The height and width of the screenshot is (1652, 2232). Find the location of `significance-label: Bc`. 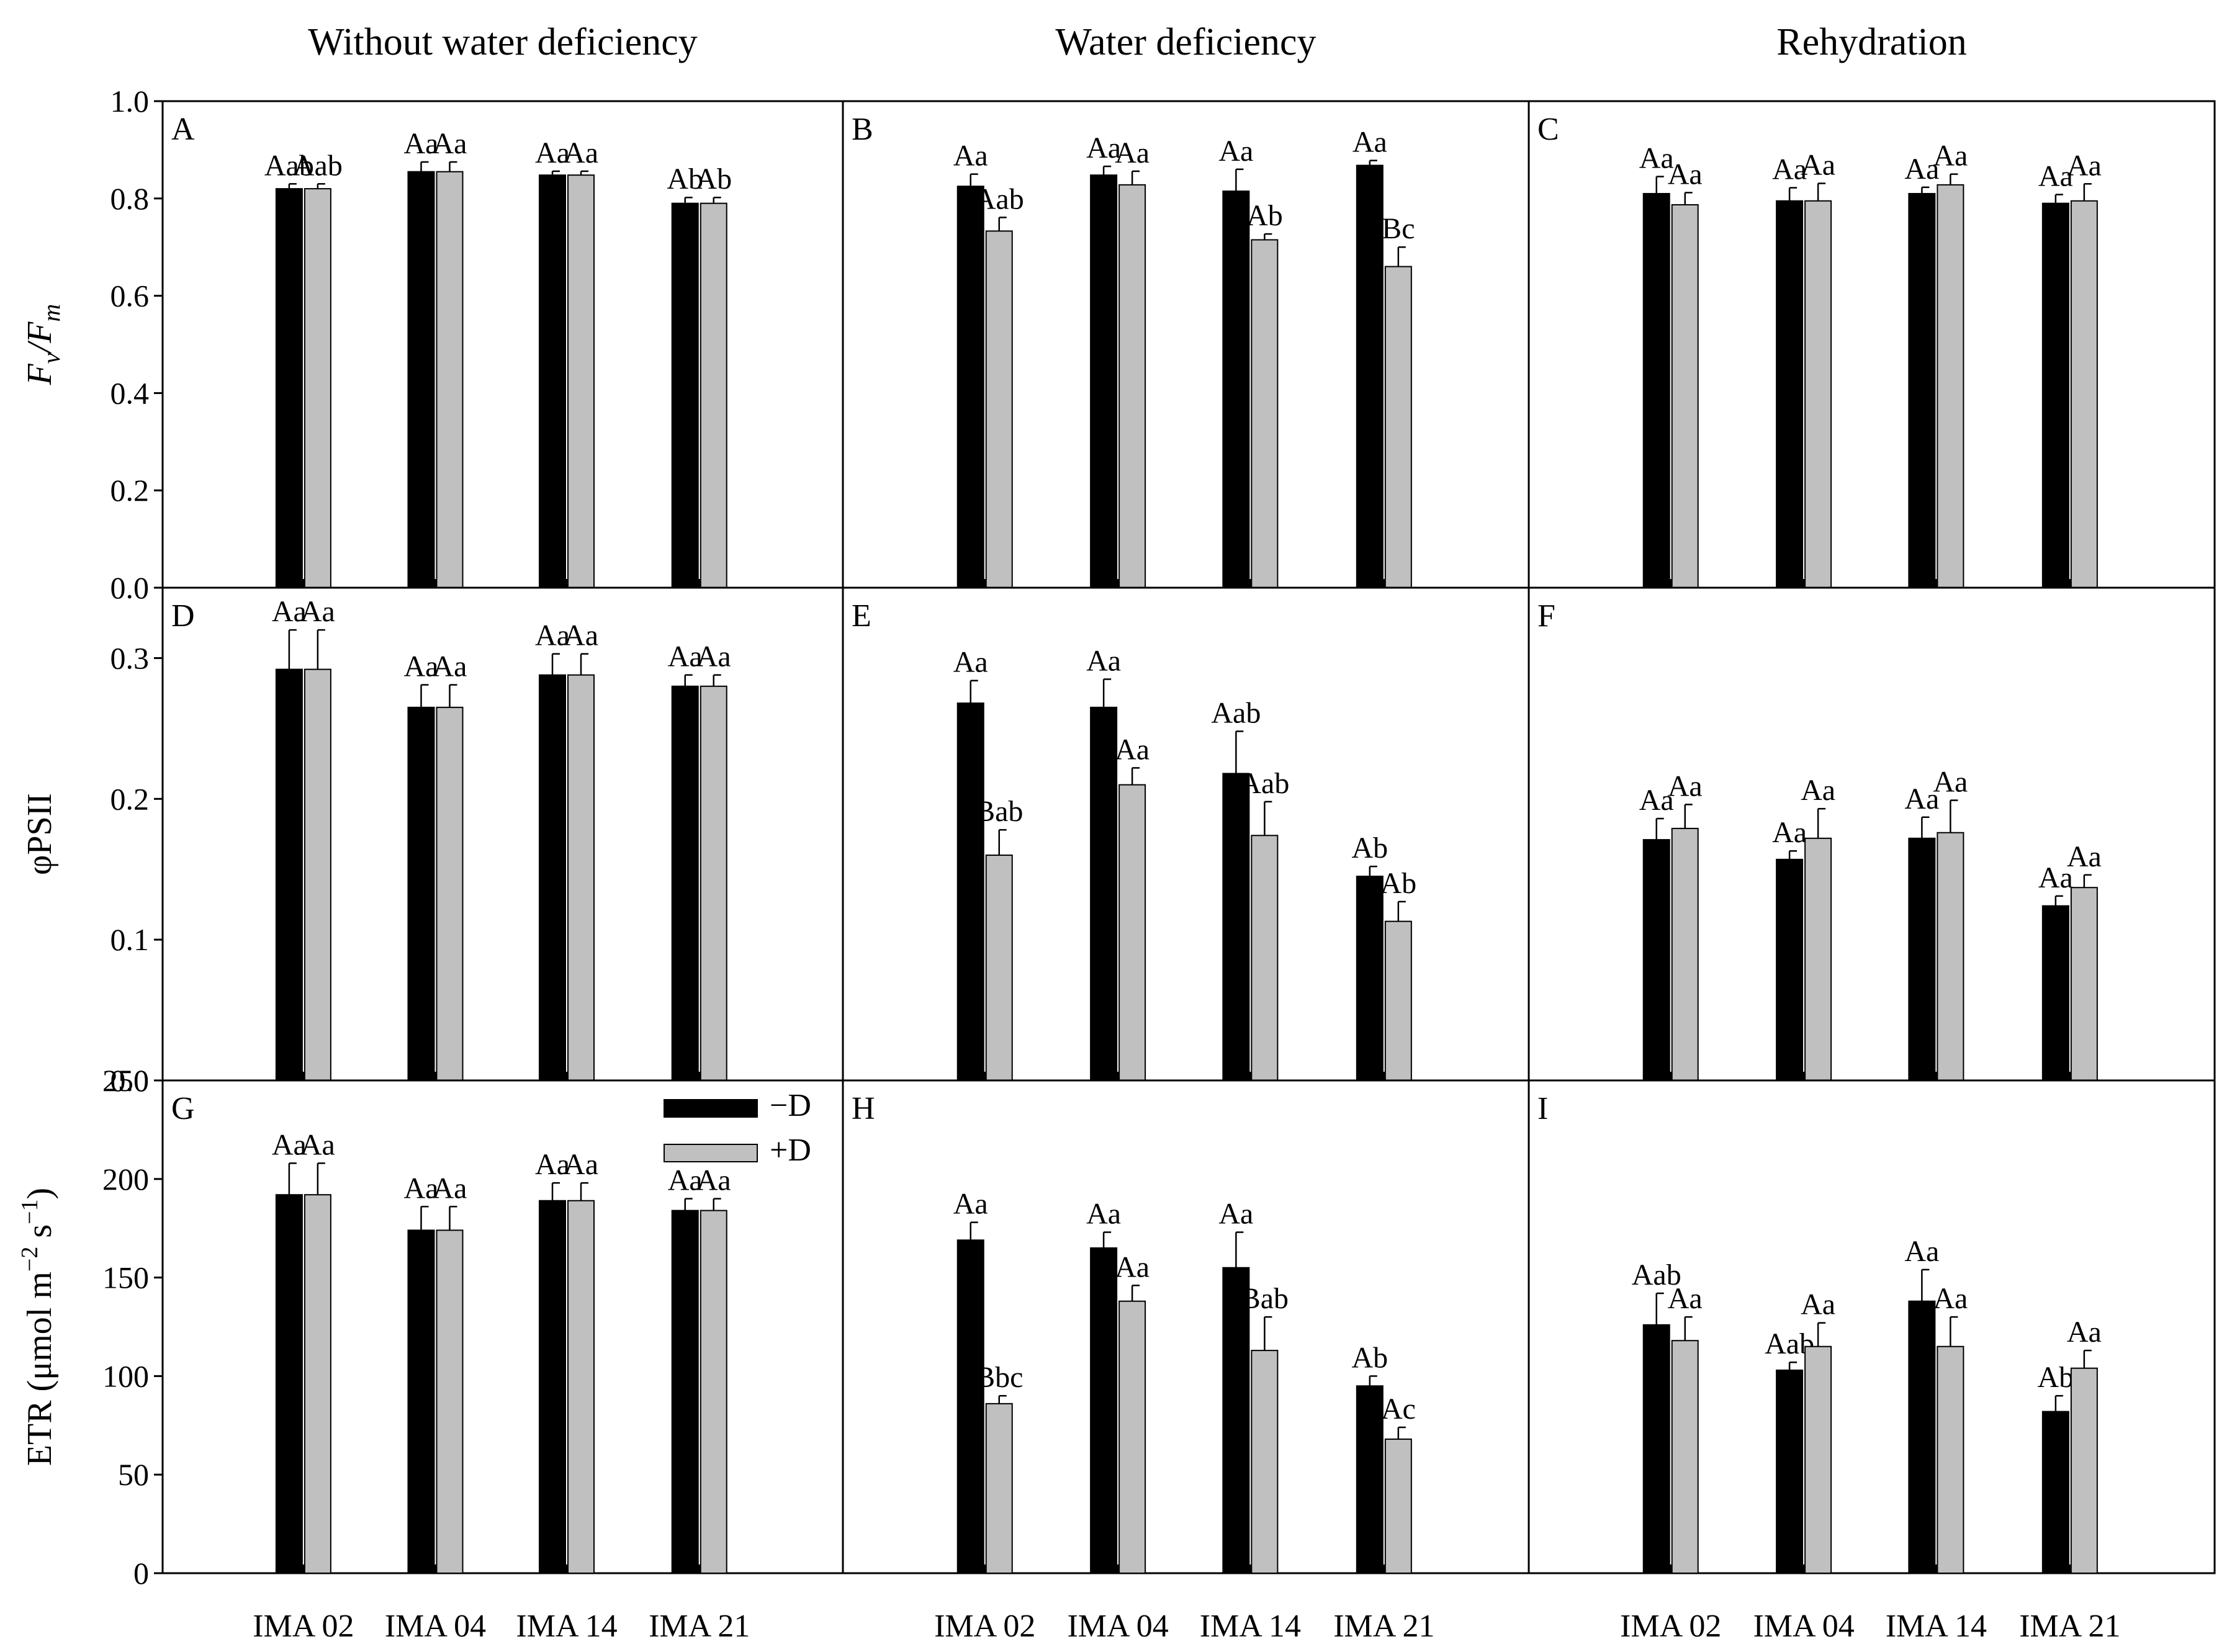

significance-label: Bc is located at coordinates (1399, 228).